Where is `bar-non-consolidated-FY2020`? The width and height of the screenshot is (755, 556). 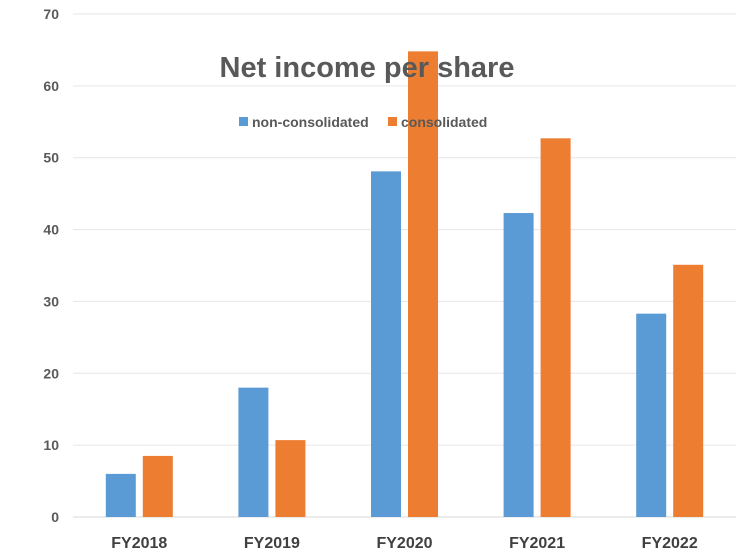
bar-non-consolidated-FY2020 is located at coordinates (386, 344).